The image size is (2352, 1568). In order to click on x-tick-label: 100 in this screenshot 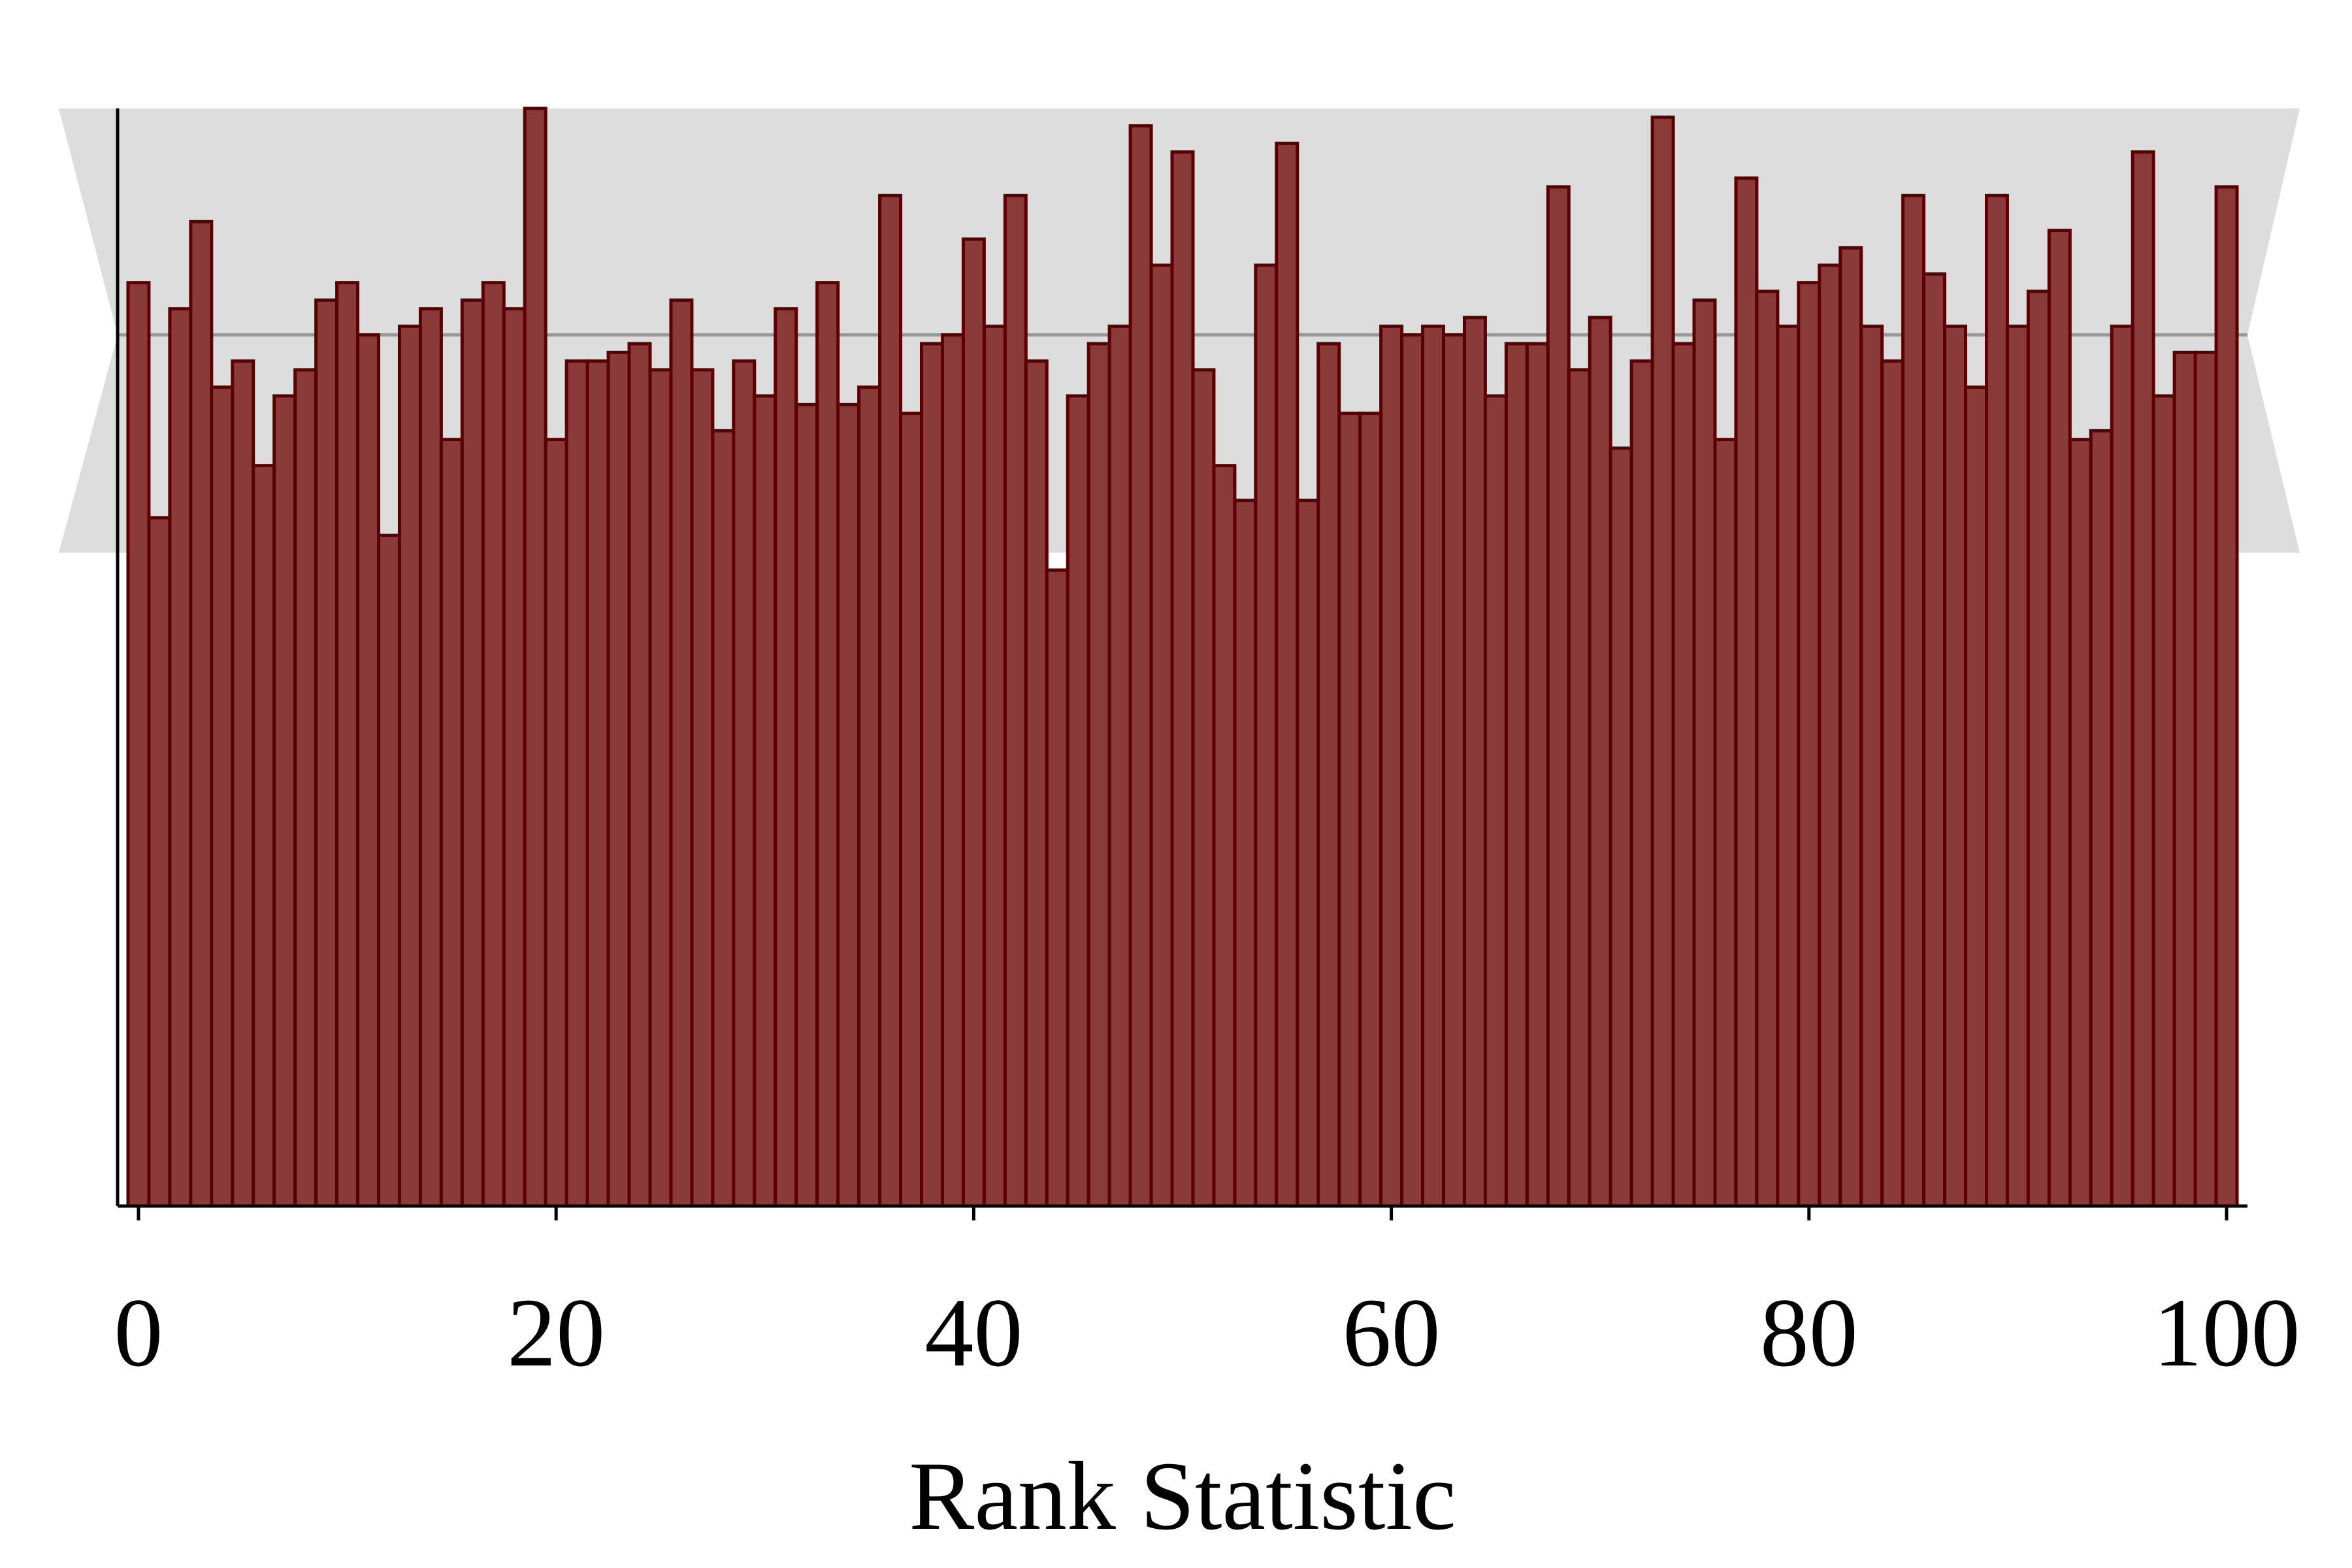, I will do `click(2226, 1333)`.